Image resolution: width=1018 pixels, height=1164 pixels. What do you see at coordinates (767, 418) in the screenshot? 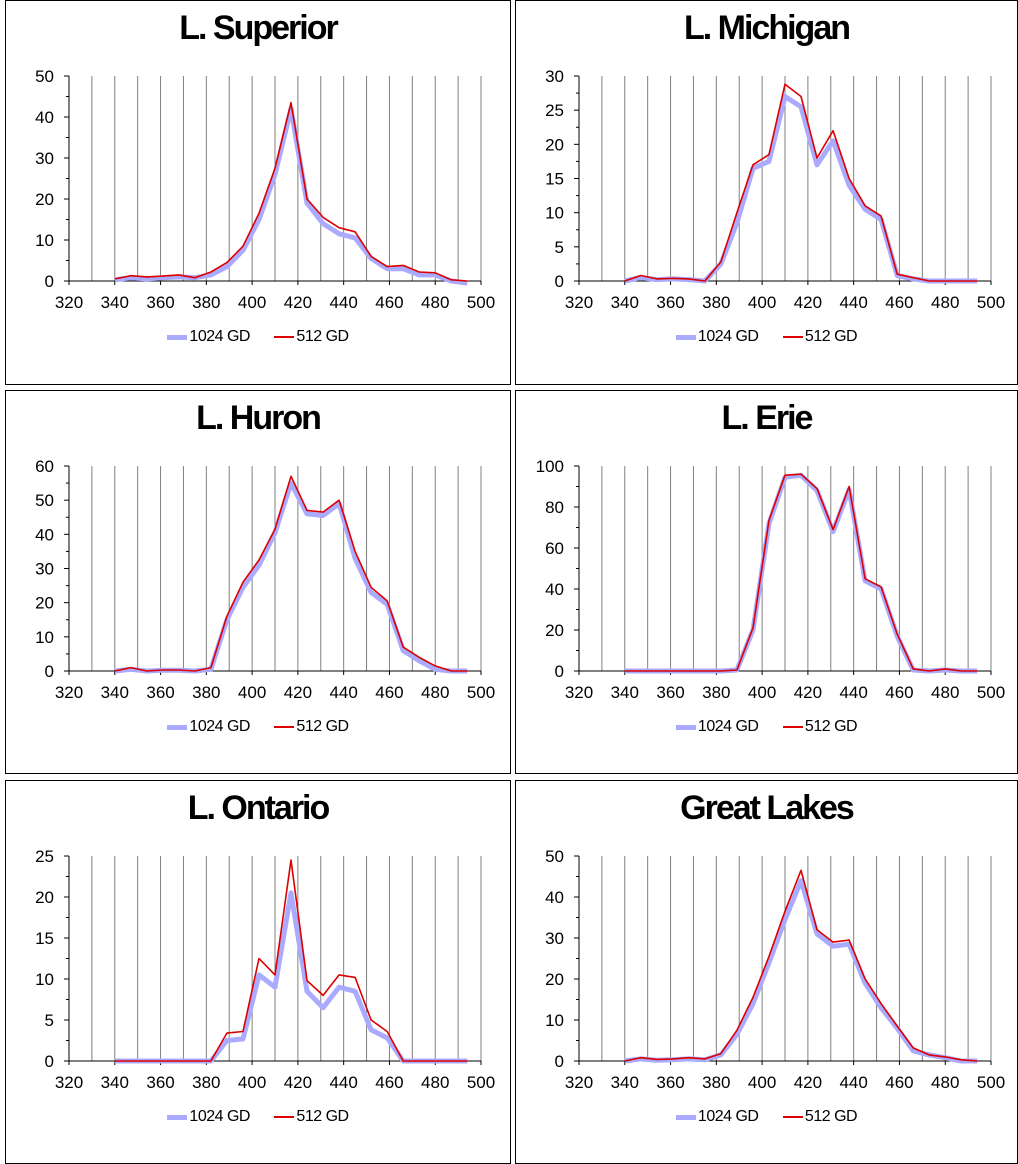
I see `chart-title: L. Erie` at bounding box center [767, 418].